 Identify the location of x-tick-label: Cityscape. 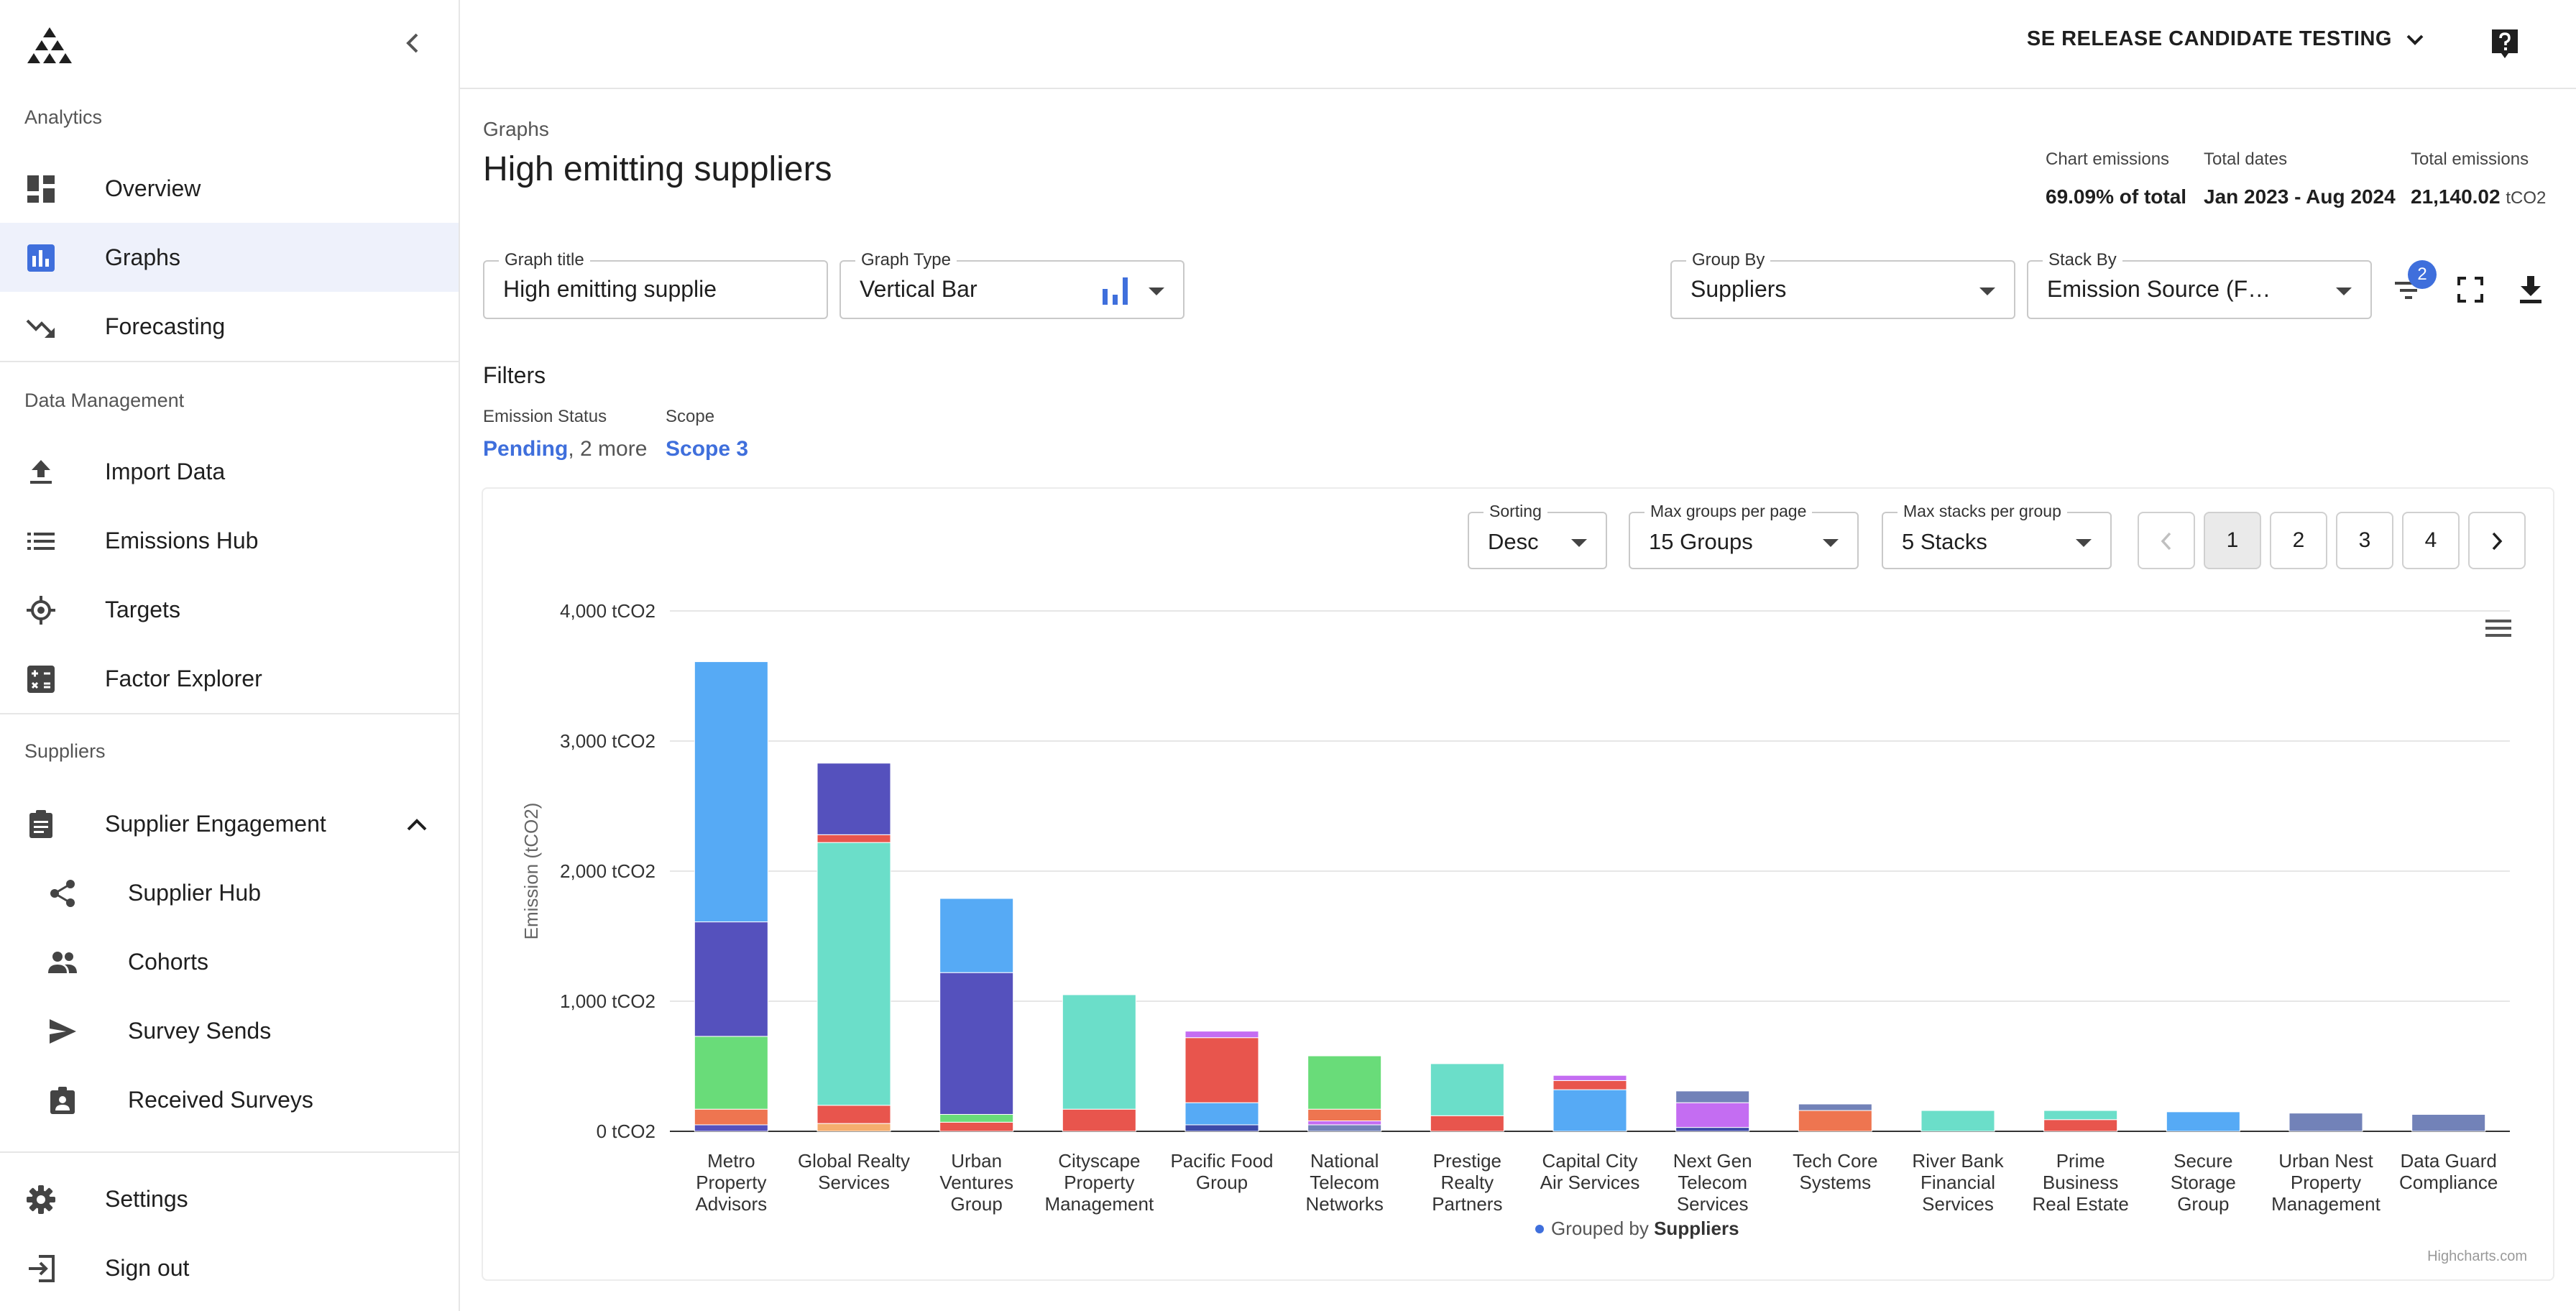
(1099, 1161).